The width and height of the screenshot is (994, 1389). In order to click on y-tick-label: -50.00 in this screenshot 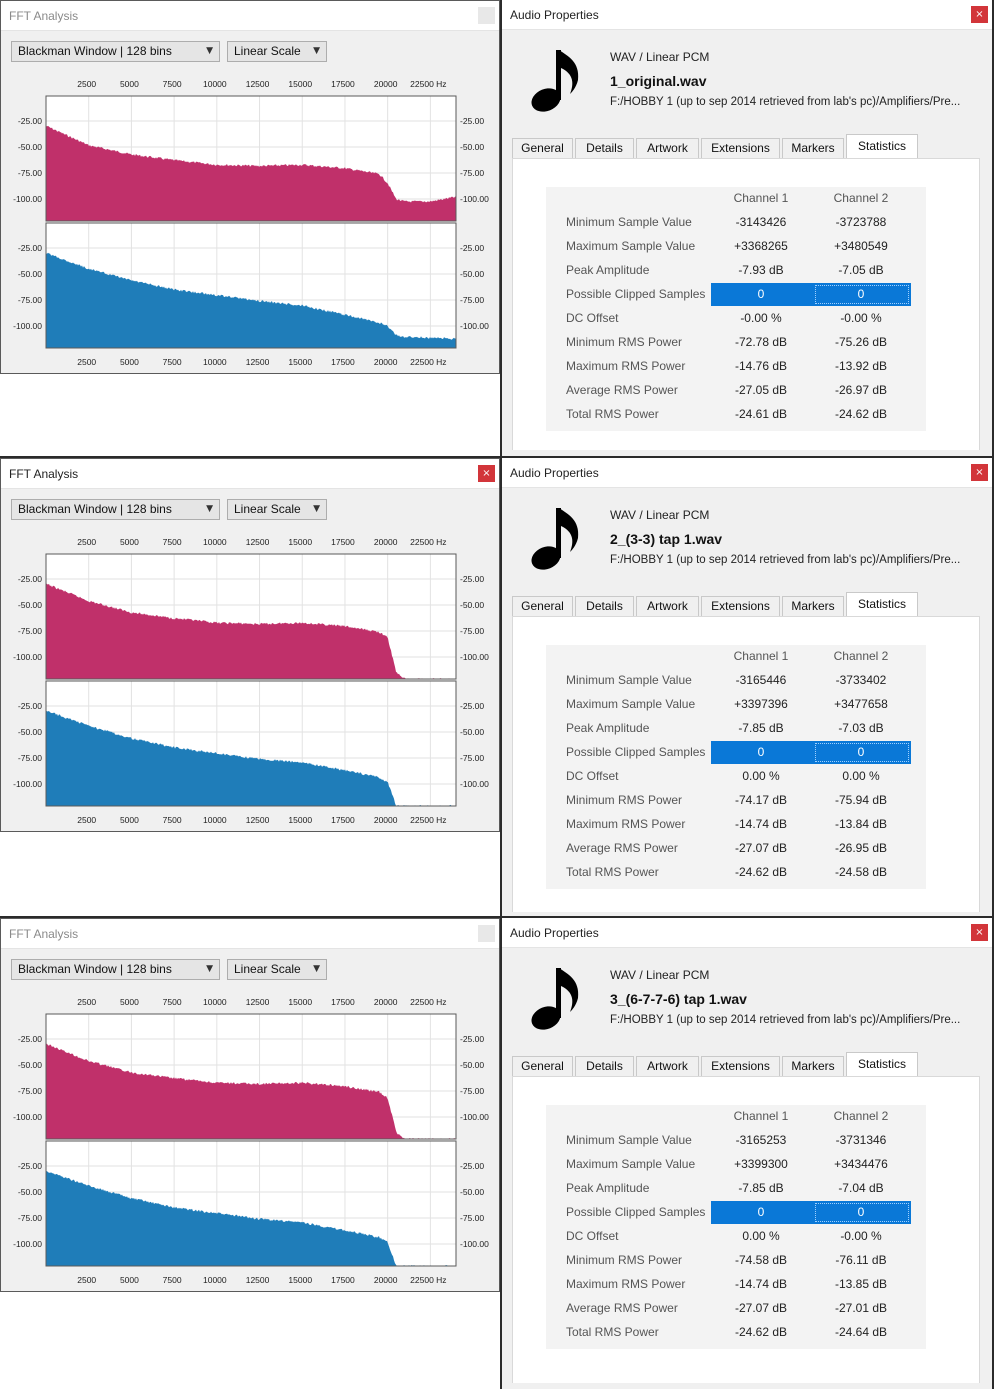, I will do `click(30, 147)`.